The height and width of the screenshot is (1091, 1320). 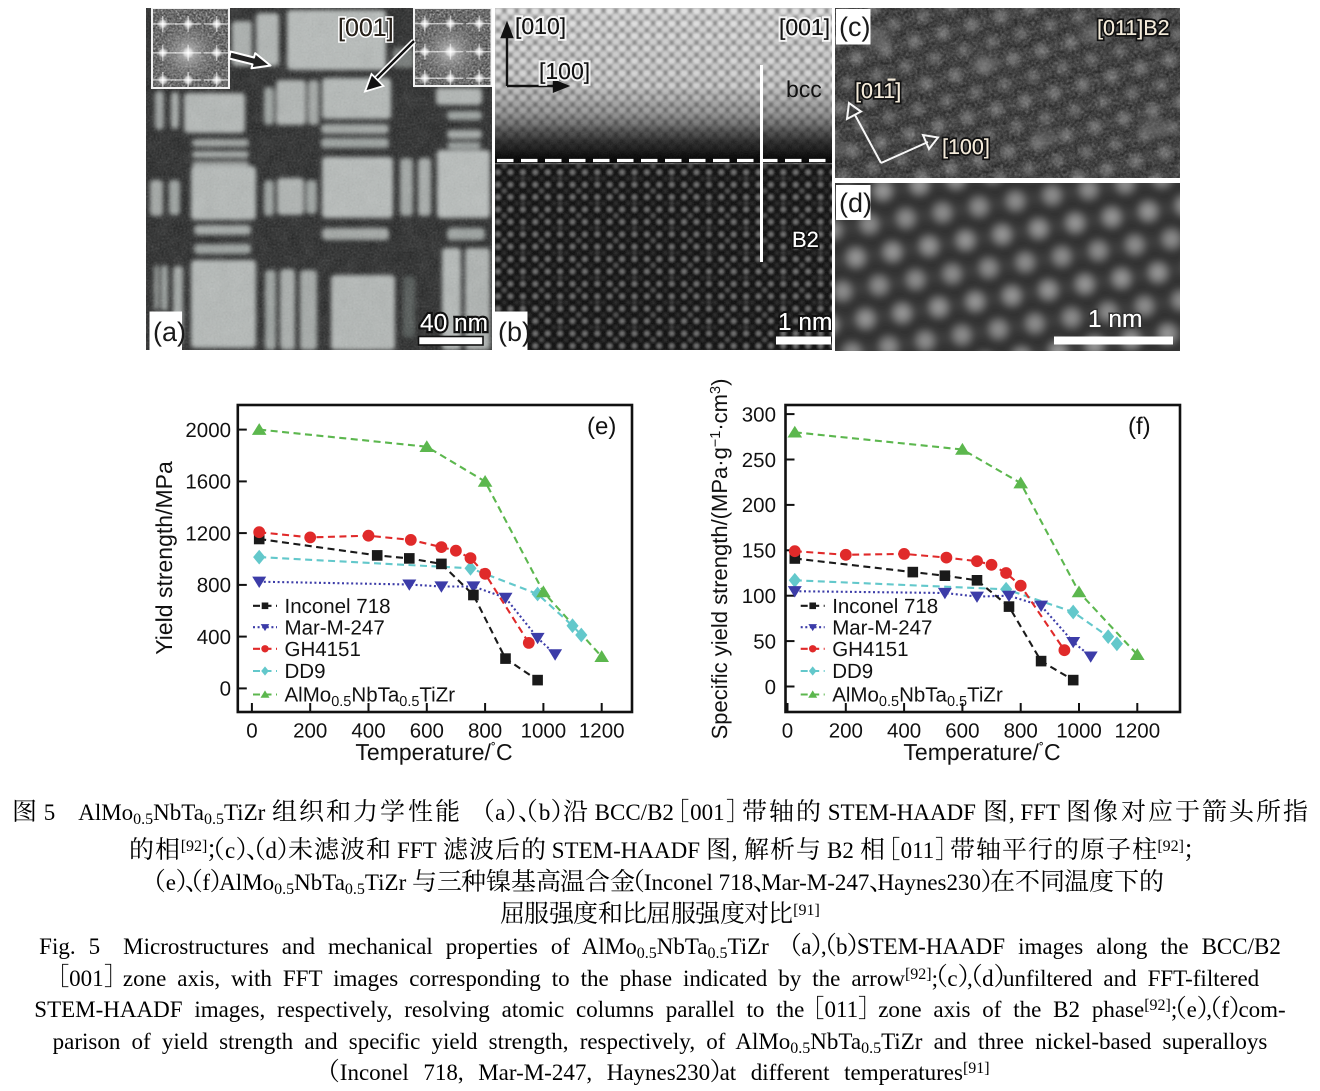 What do you see at coordinates (1139, 426) in the screenshot?
I see `svg-text: (f)` at bounding box center [1139, 426].